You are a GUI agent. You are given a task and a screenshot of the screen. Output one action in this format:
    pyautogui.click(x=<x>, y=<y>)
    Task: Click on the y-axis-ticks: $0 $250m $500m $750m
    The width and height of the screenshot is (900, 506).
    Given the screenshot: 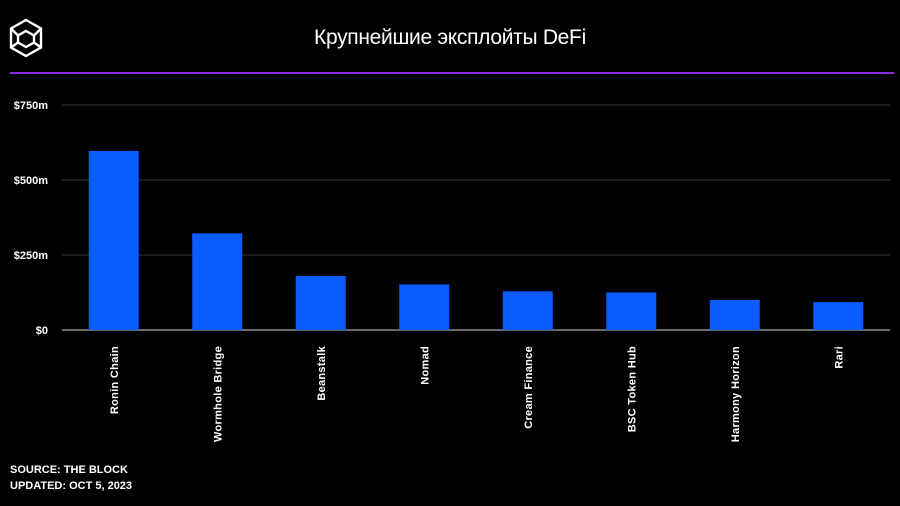 What is the action you would take?
    pyautogui.click(x=31, y=218)
    